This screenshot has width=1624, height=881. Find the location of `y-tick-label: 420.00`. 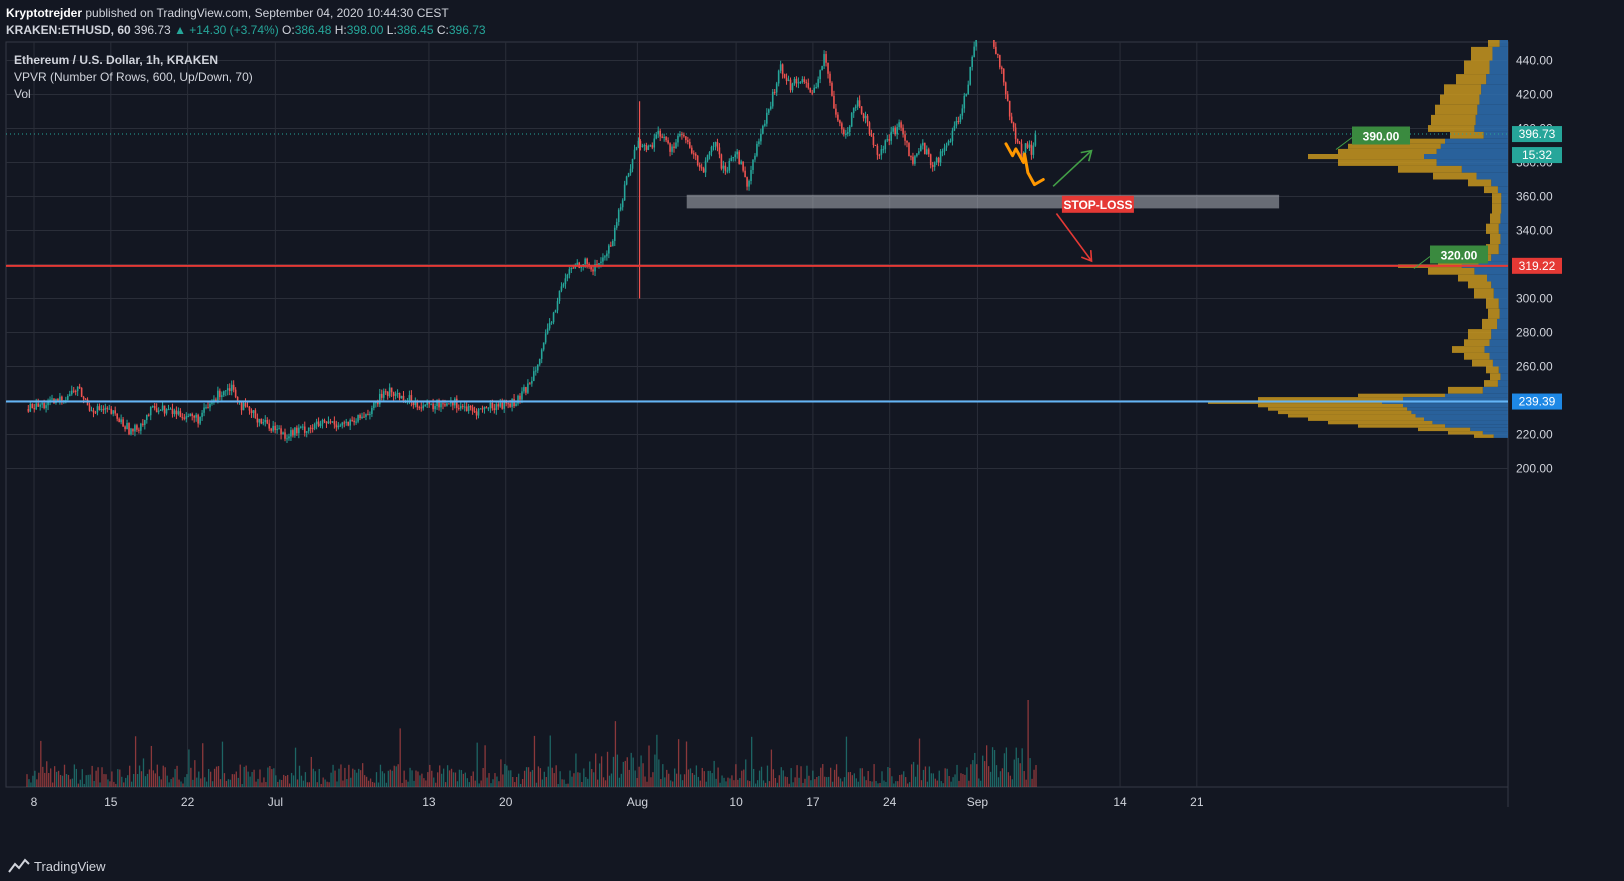

y-tick-label: 420.00 is located at coordinates (1534, 95).